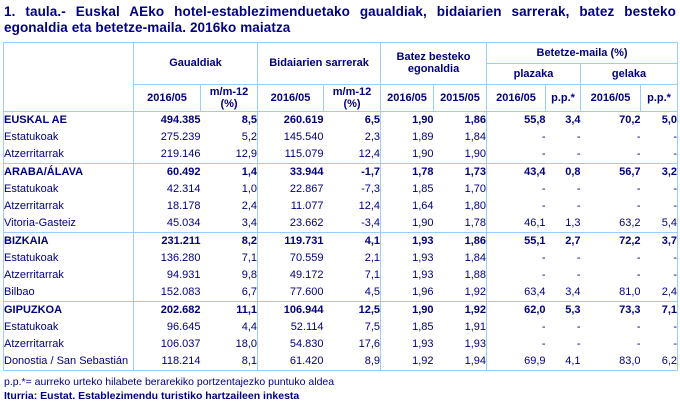 The image size is (680, 402). Describe the element at coordinates (563, 120) in the screenshot. I see `cell-value: 3,4` at that location.